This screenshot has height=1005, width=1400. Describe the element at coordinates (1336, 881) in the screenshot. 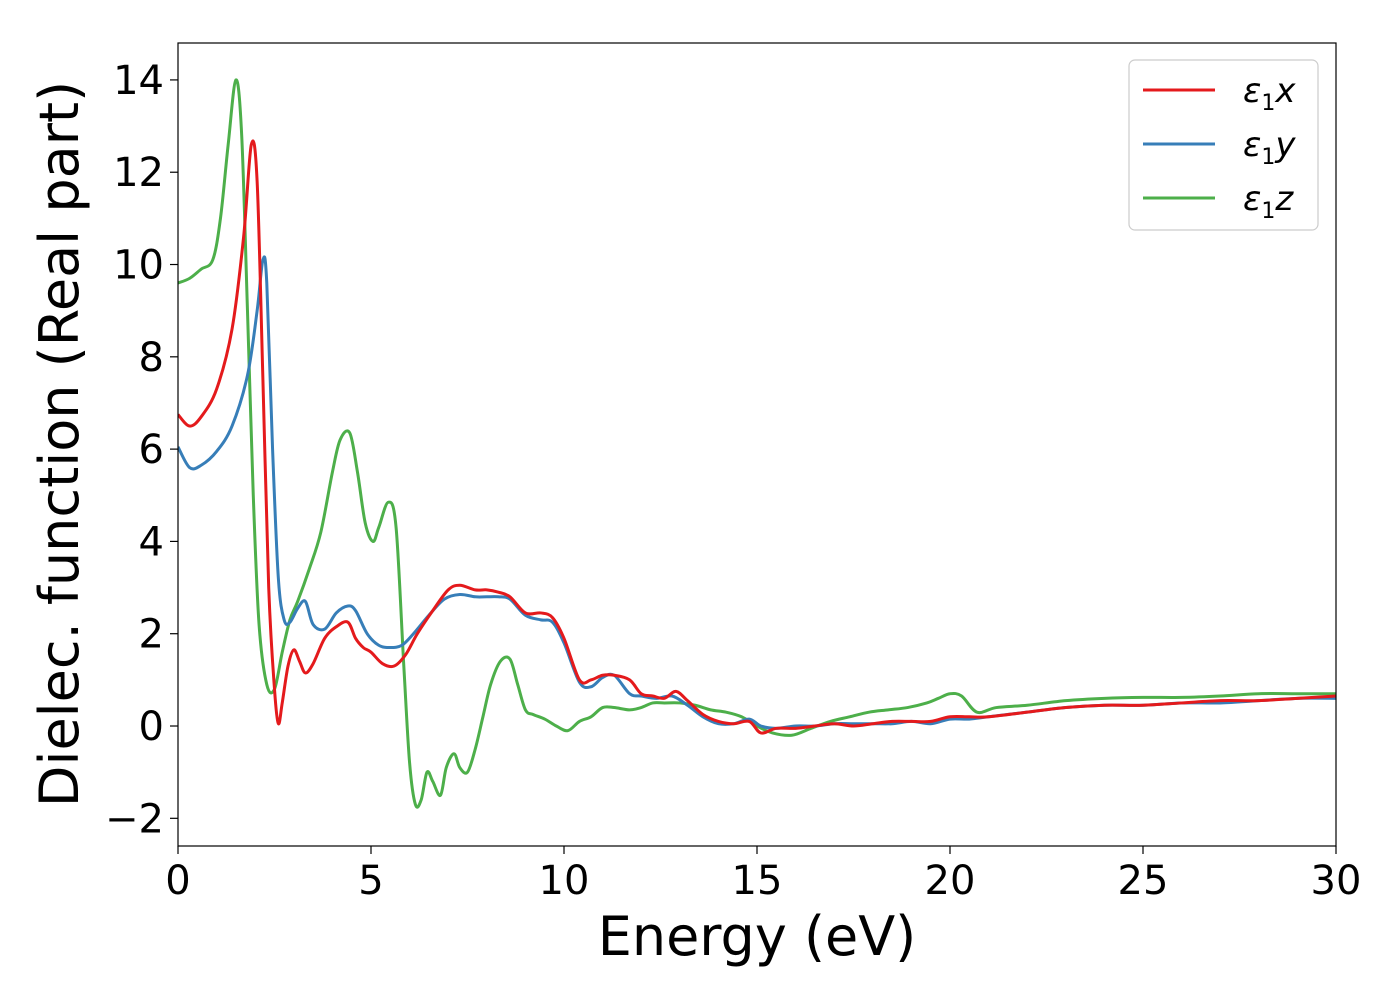

I see `x-tick-label: 30` at that location.